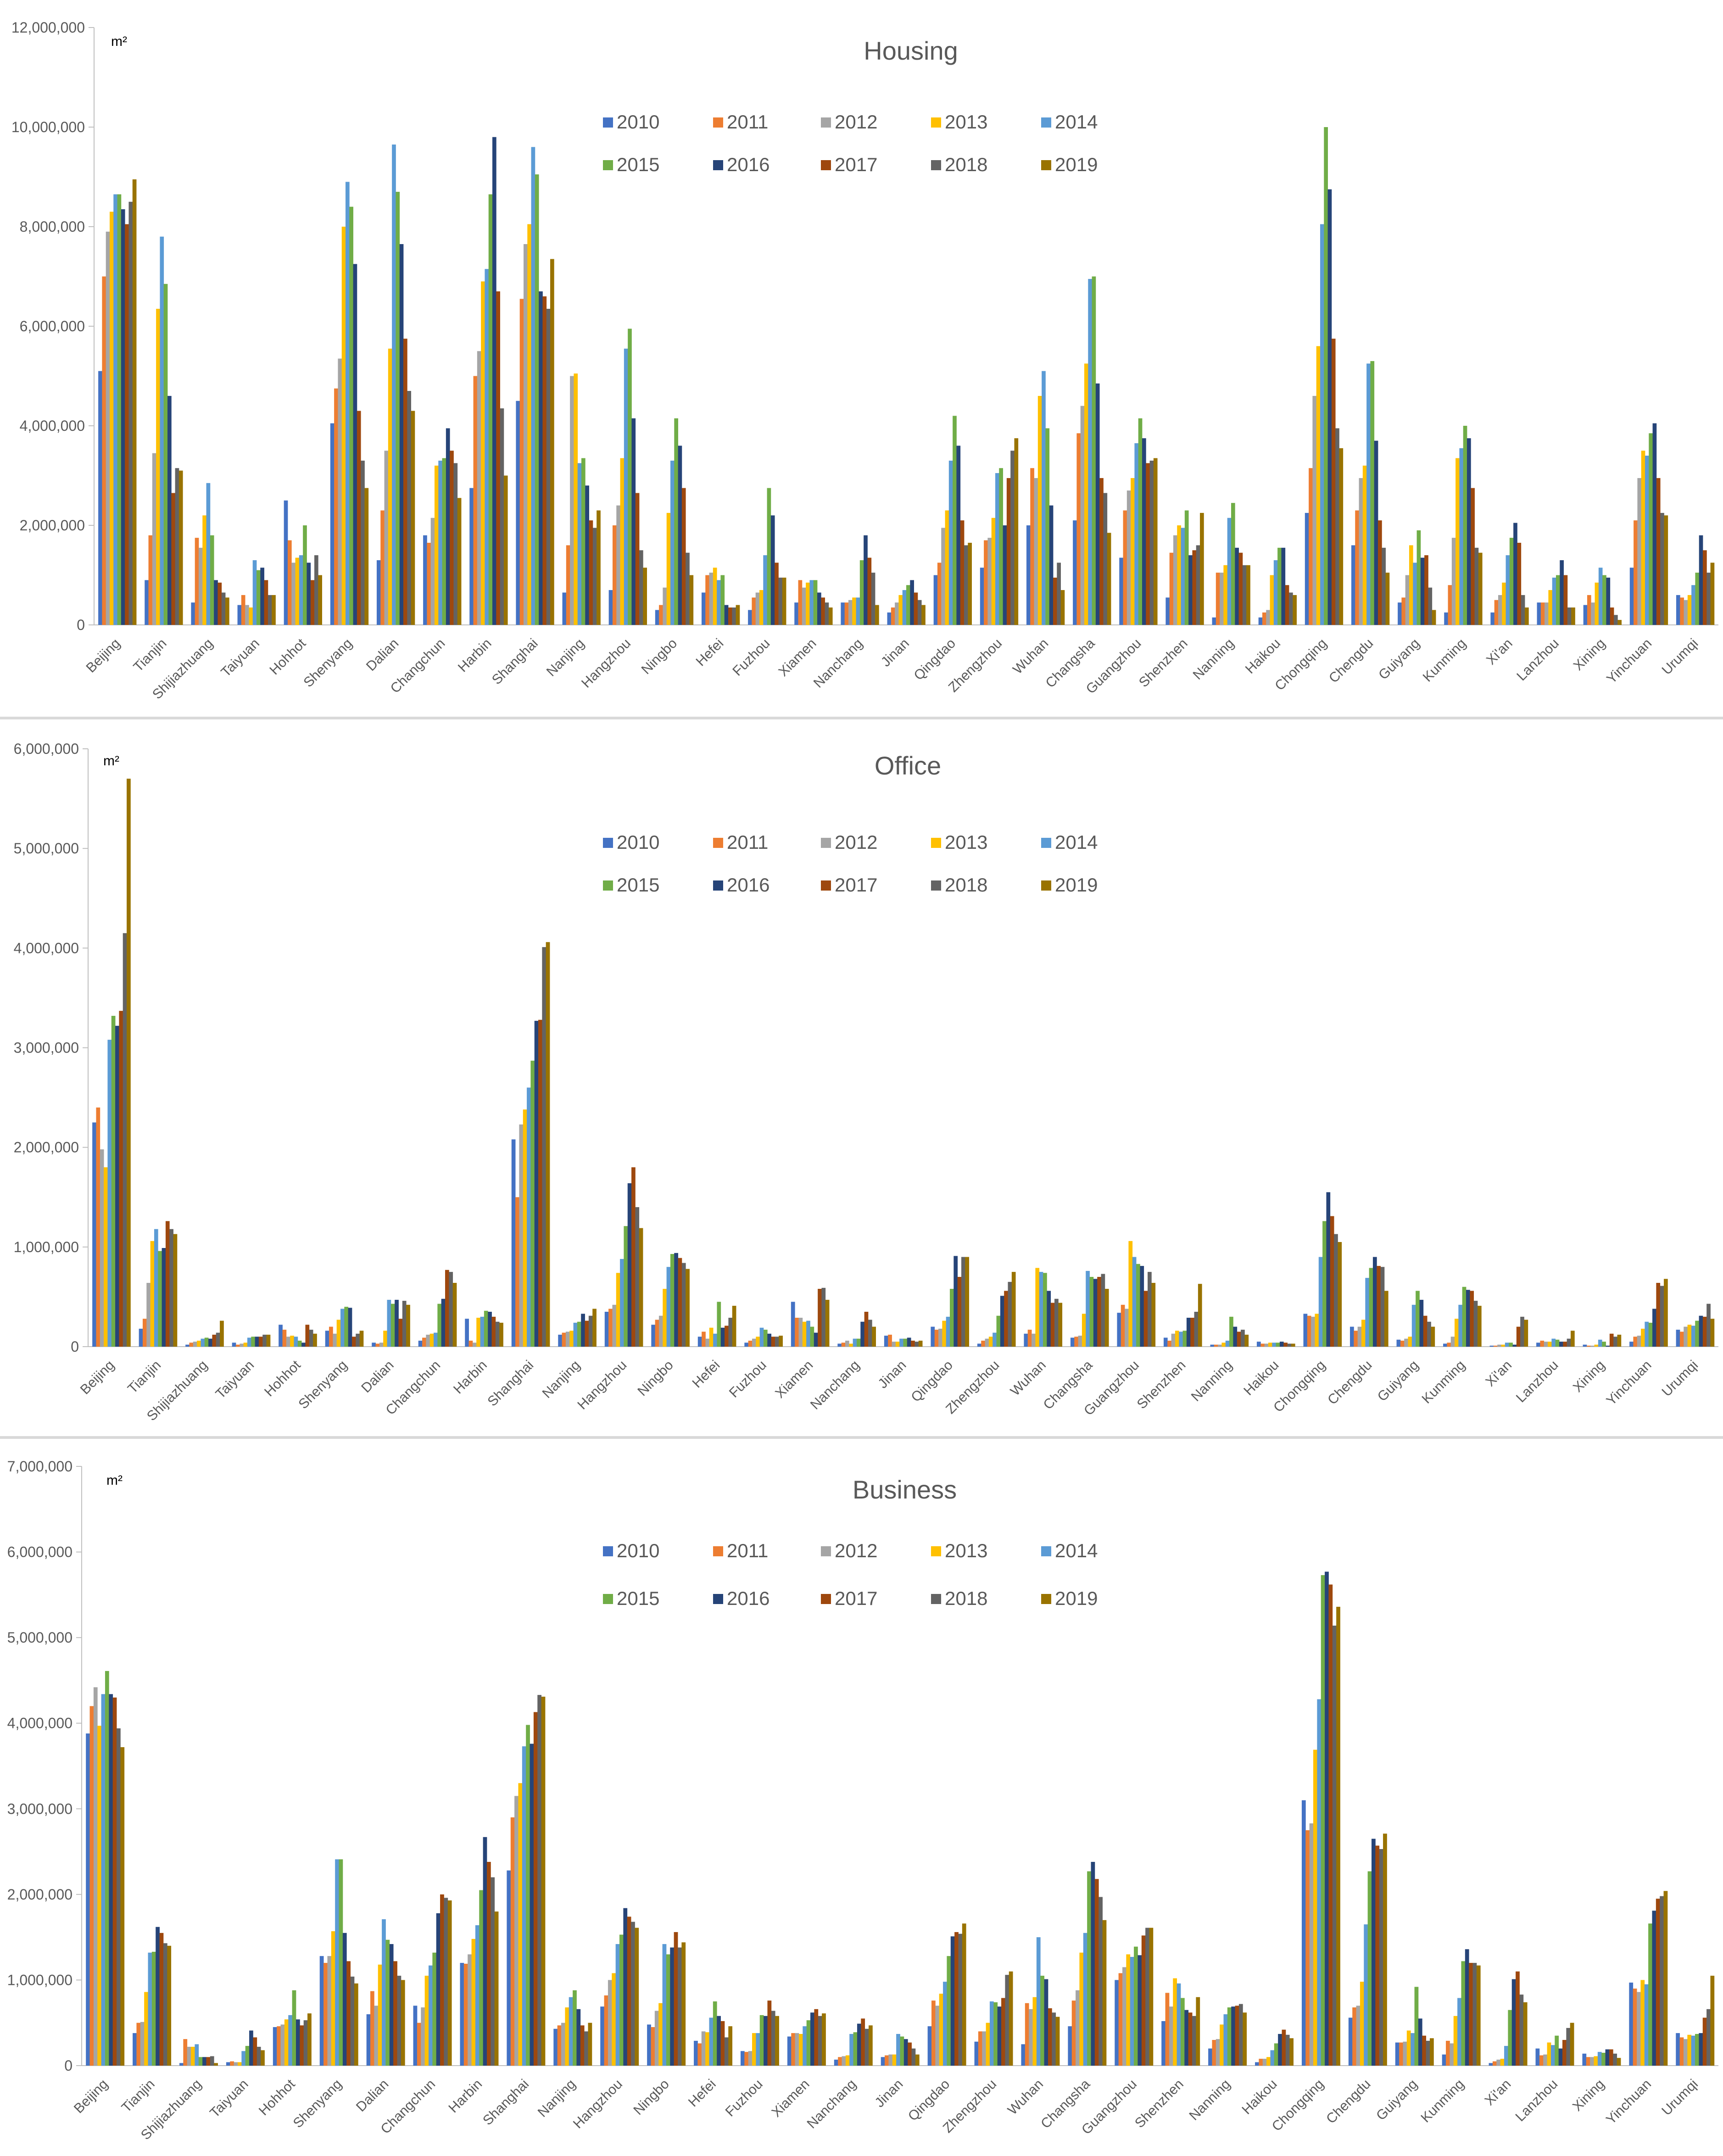 The width and height of the screenshot is (1723, 2156). I want to click on bar-yinchuan-2017, so click(1658, 551).